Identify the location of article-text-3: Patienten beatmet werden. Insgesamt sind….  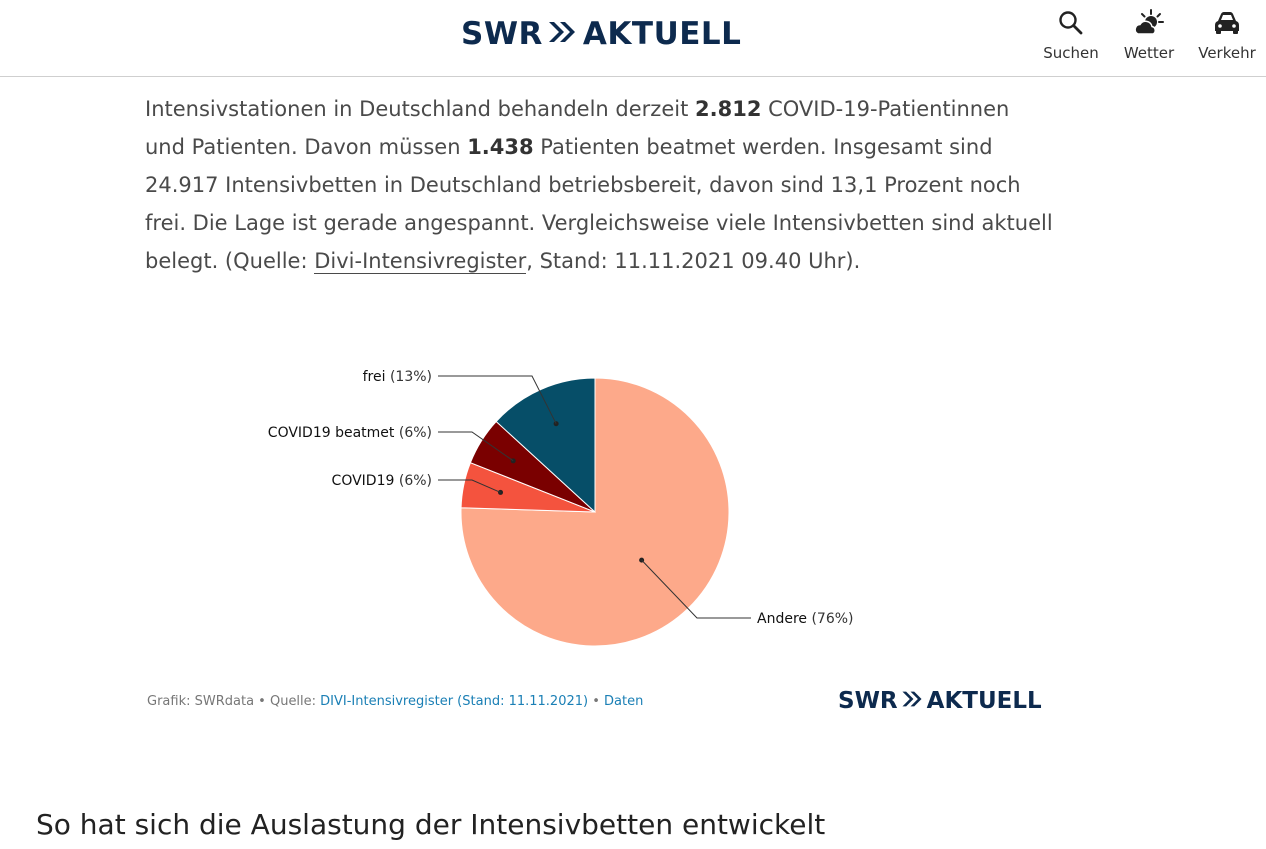
(599, 204).